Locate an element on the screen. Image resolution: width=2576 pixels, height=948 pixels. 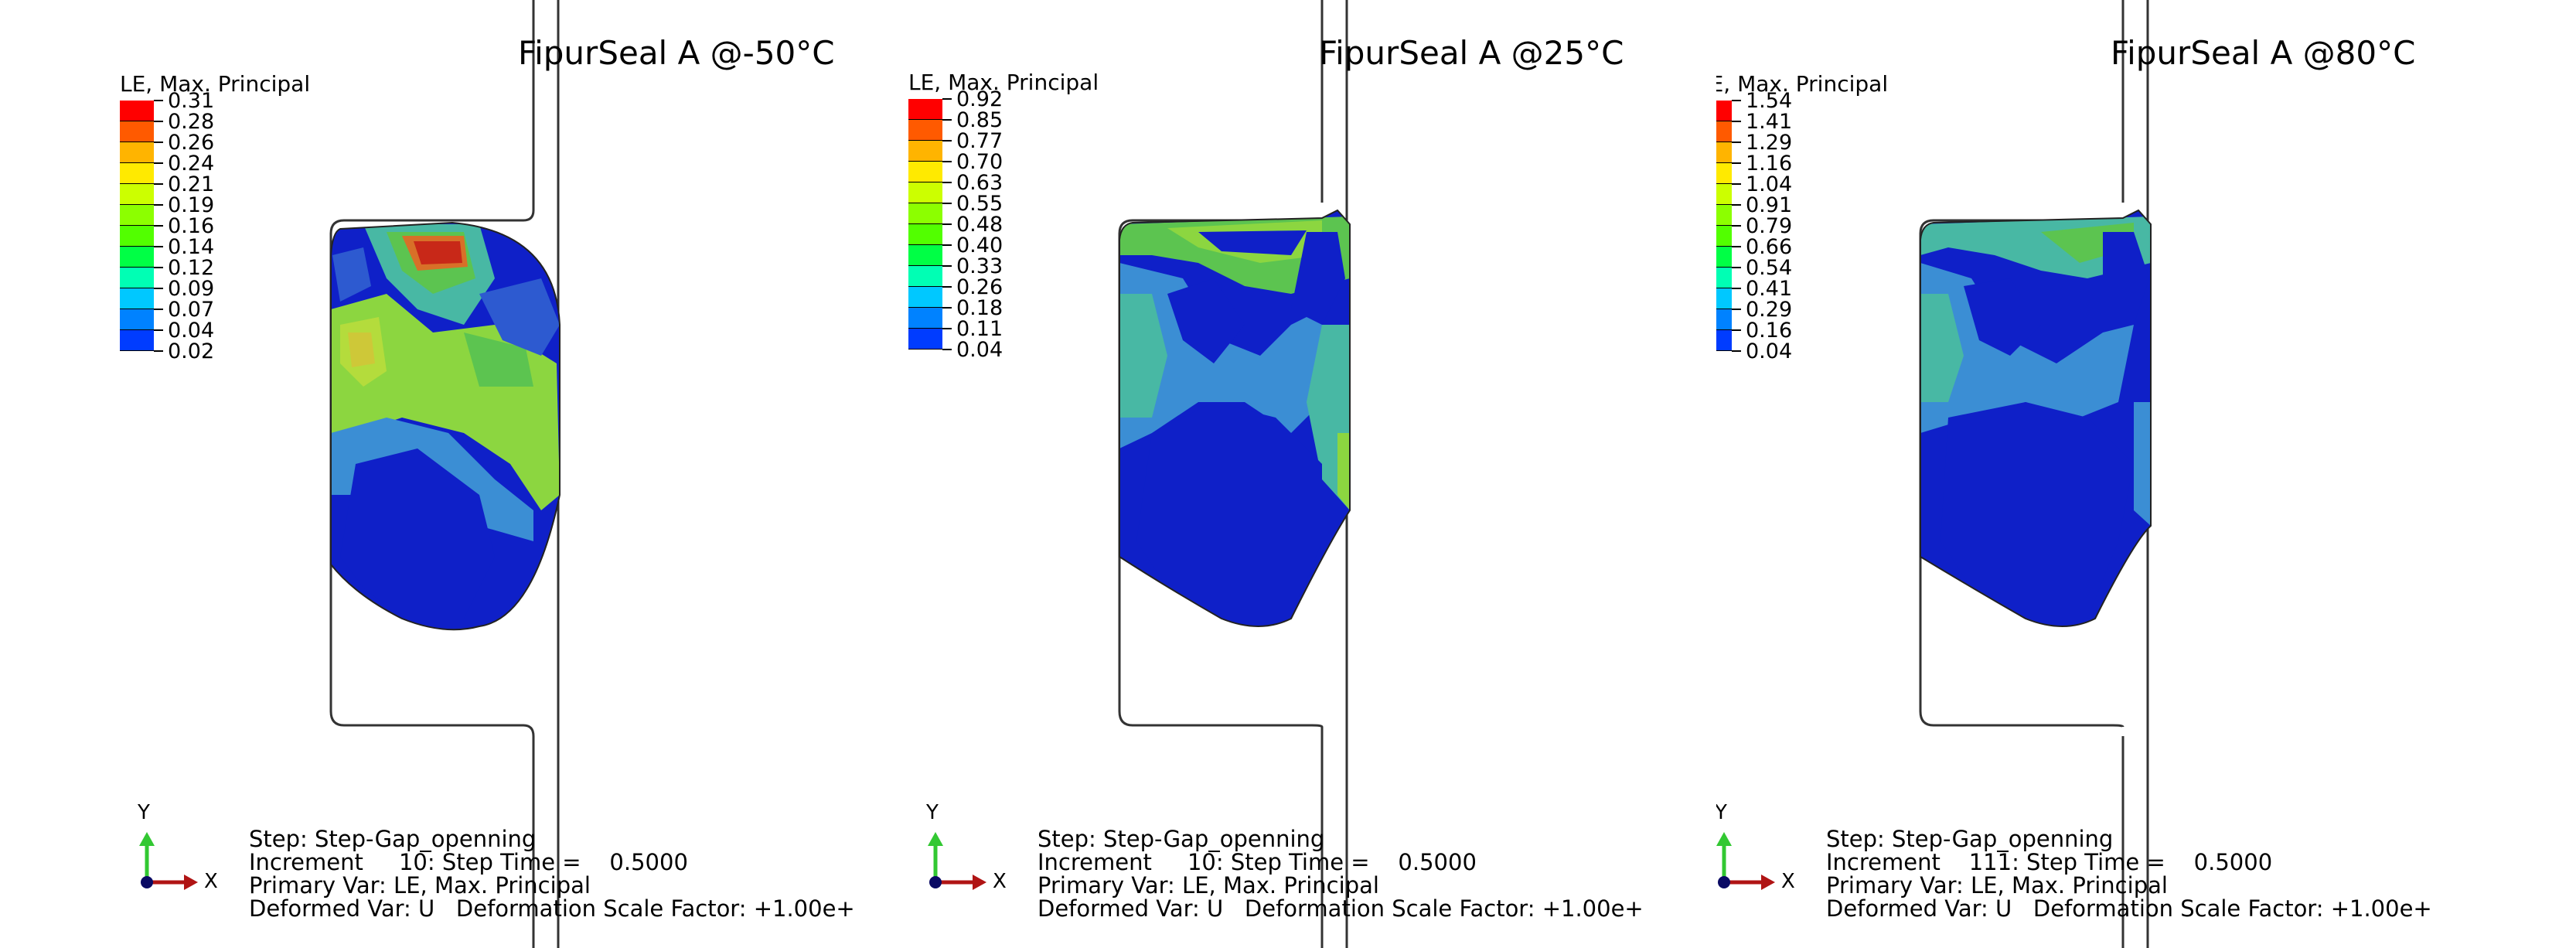
legend-value: 1.04 is located at coordinates (1769, 184).